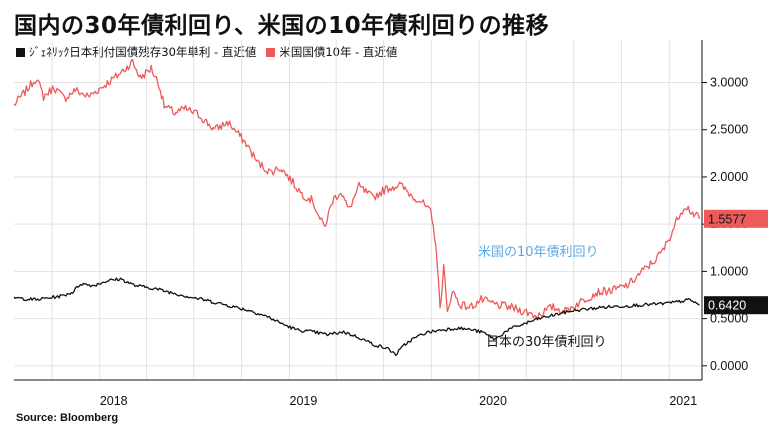  Describe the element at coordinates (271, 52) in the screenshot. I see `legend-swatch-us` at that location.